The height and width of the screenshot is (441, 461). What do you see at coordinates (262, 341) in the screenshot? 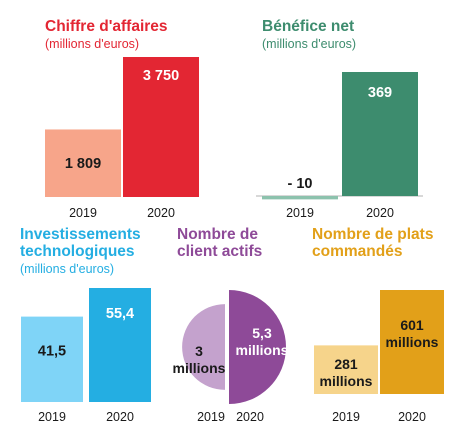
I see `chart4-value-label-2020: 5,3 millions` at bounding box center [262, 341].